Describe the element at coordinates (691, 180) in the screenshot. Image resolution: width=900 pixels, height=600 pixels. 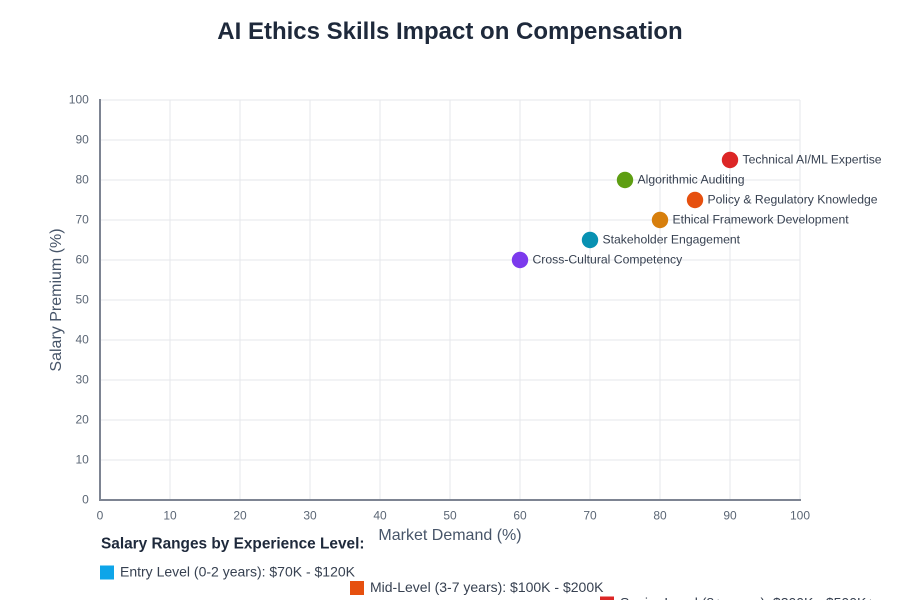
I see `svg-text: Algorithmic Auditing` at that location.